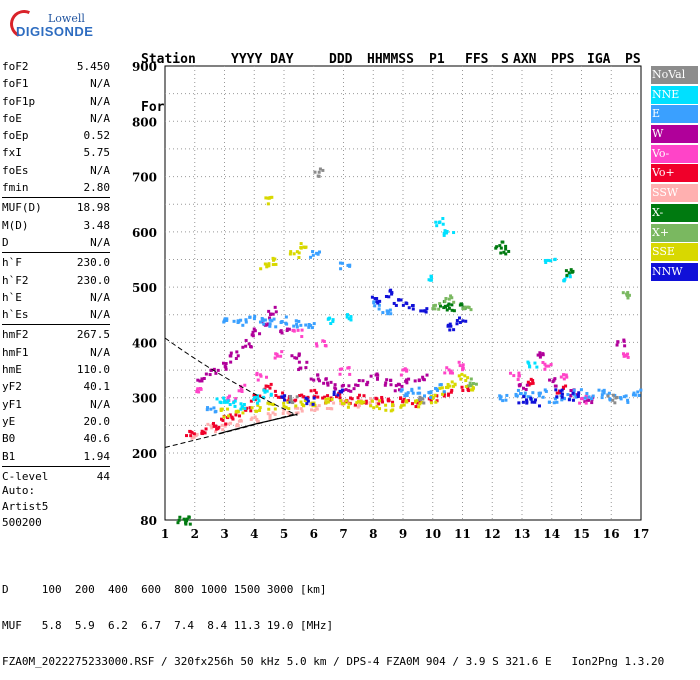 The height and width of the screenshot is (680, 700). What do you see at coordinates (462, 534) in the screenshot?
I see `x-tick-label: 11` at bounding box center [462, 534].